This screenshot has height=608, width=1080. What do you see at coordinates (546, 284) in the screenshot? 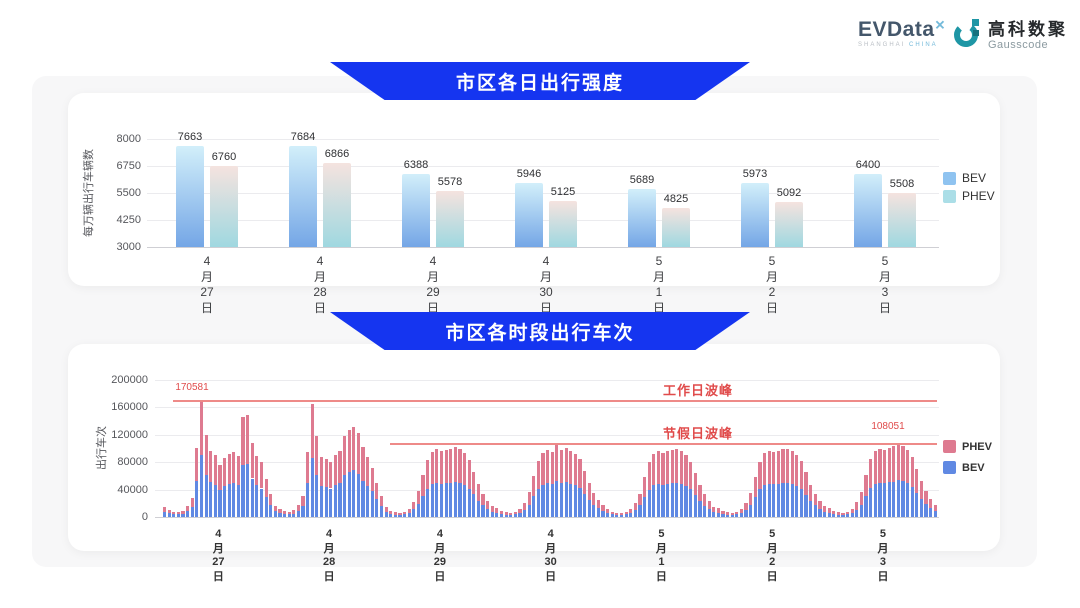
I see `x-axis-tick-label: 4月30日` at bounding box center [546, 284].